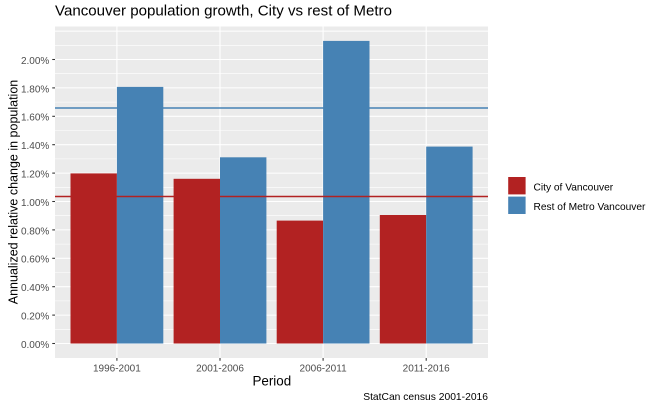 This screenshot has height=415, width=656. What do you see at coordinates (35, 260) in the screenshot?
I see `svg-text: 0.60%` at bounding box center [35, 260].